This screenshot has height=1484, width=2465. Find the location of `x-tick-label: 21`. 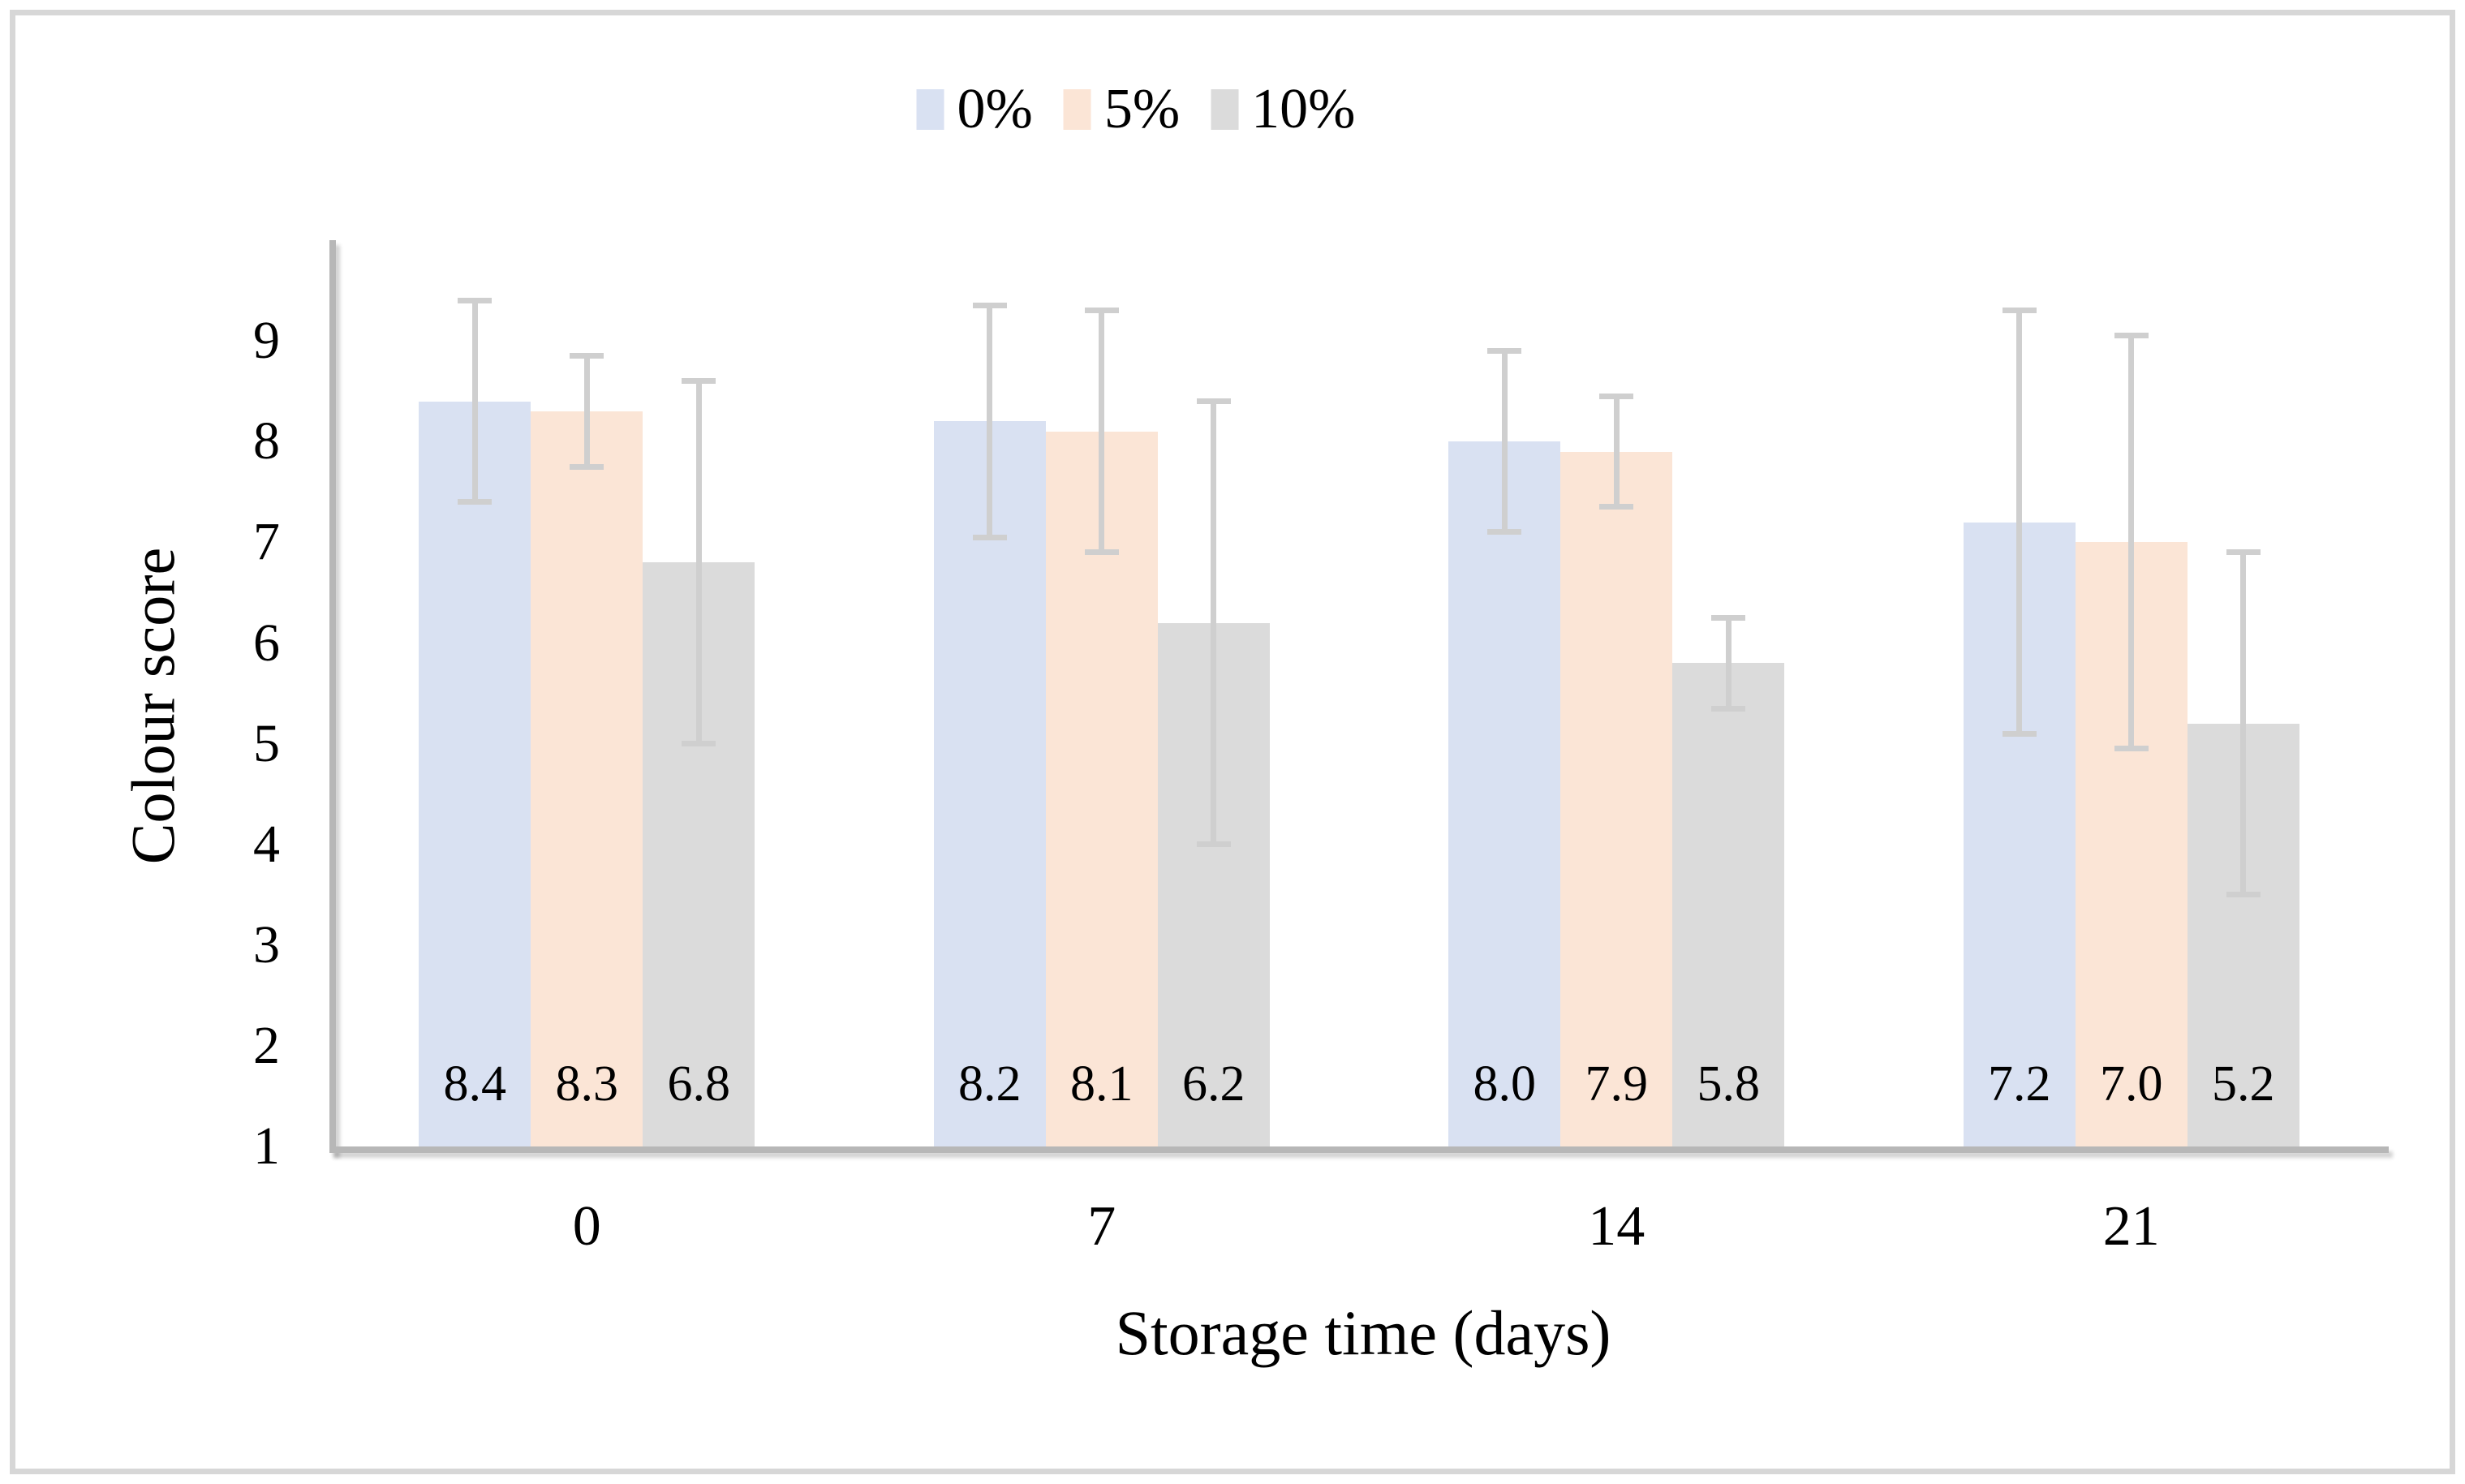

x-tick-label: 21 is located at coordinates (2131, 1226).